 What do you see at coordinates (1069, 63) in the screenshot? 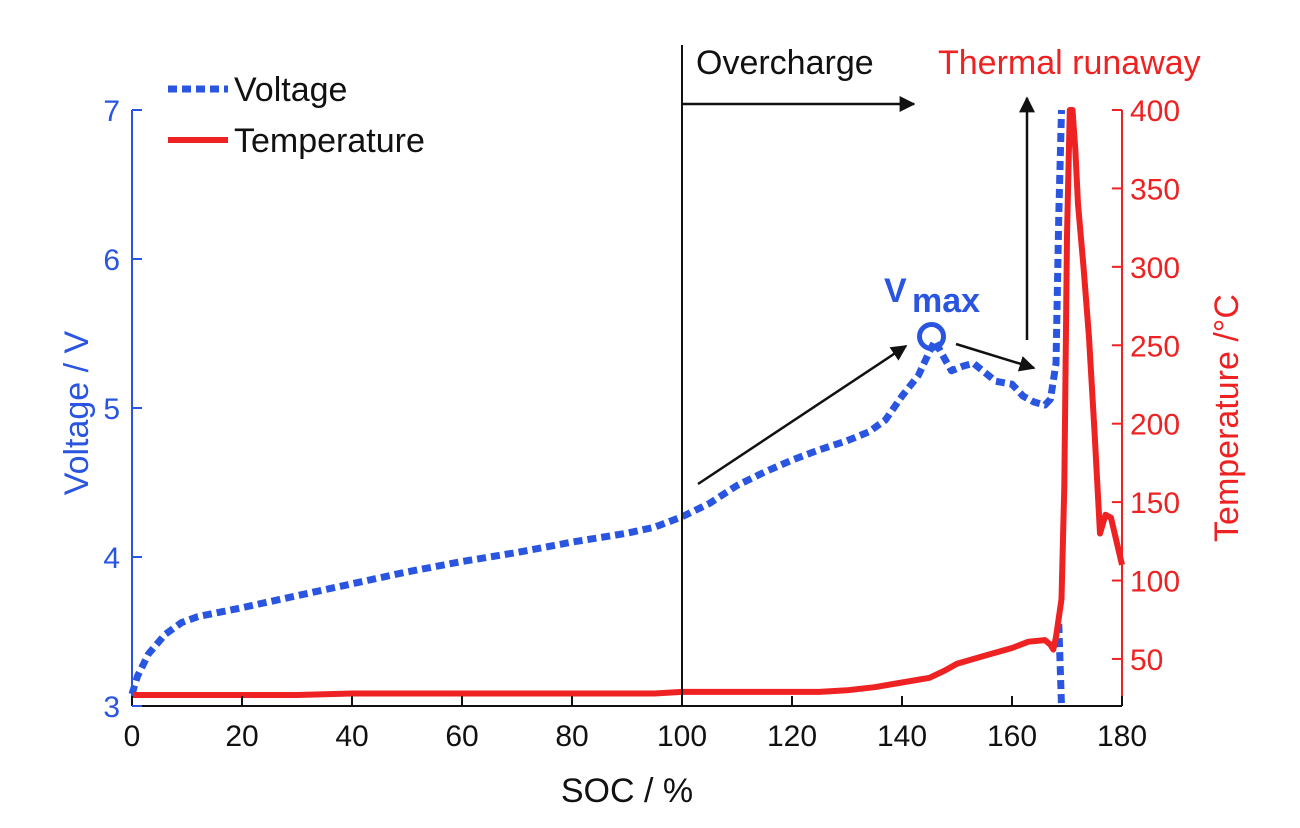
I see `thermal-runaway-label: Thermal runaway` at bounding box center [1069, 63].